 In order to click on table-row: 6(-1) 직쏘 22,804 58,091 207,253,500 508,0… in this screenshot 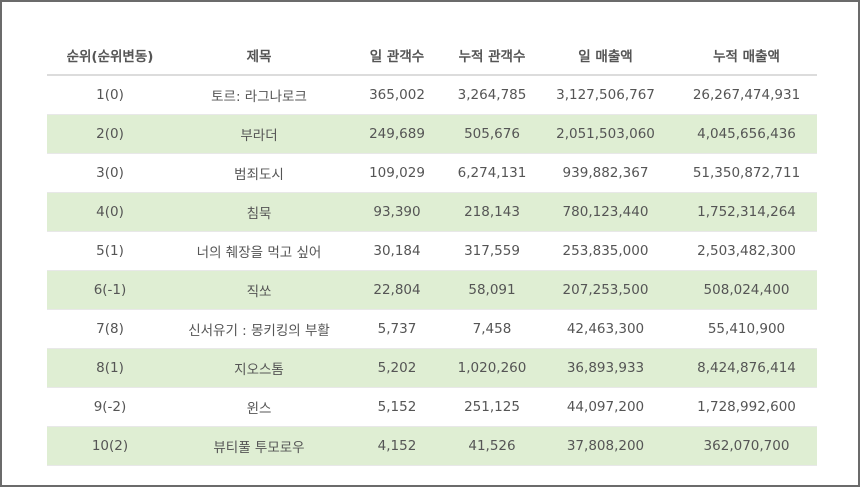, I will do `click(432, 290)`.